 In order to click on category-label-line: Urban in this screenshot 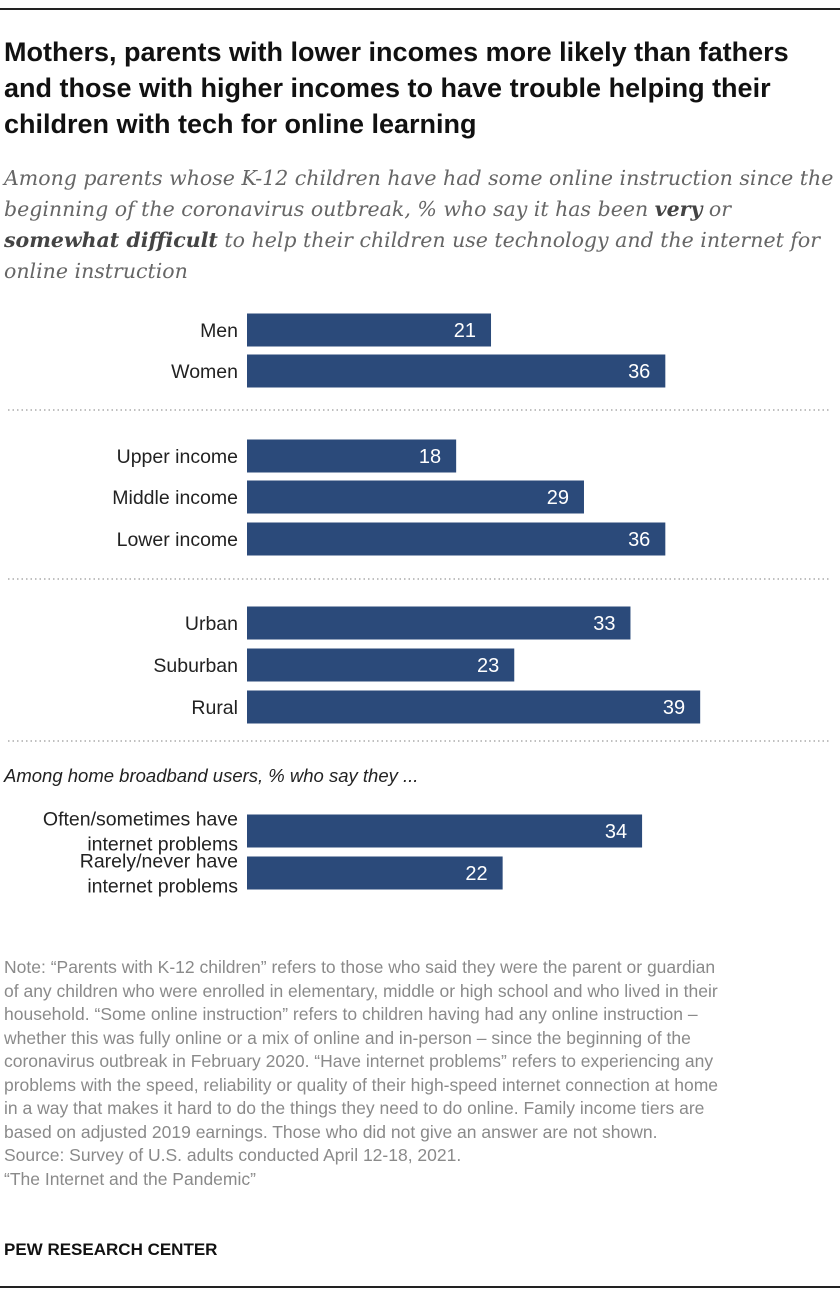, I will do `click(211, 624)`.